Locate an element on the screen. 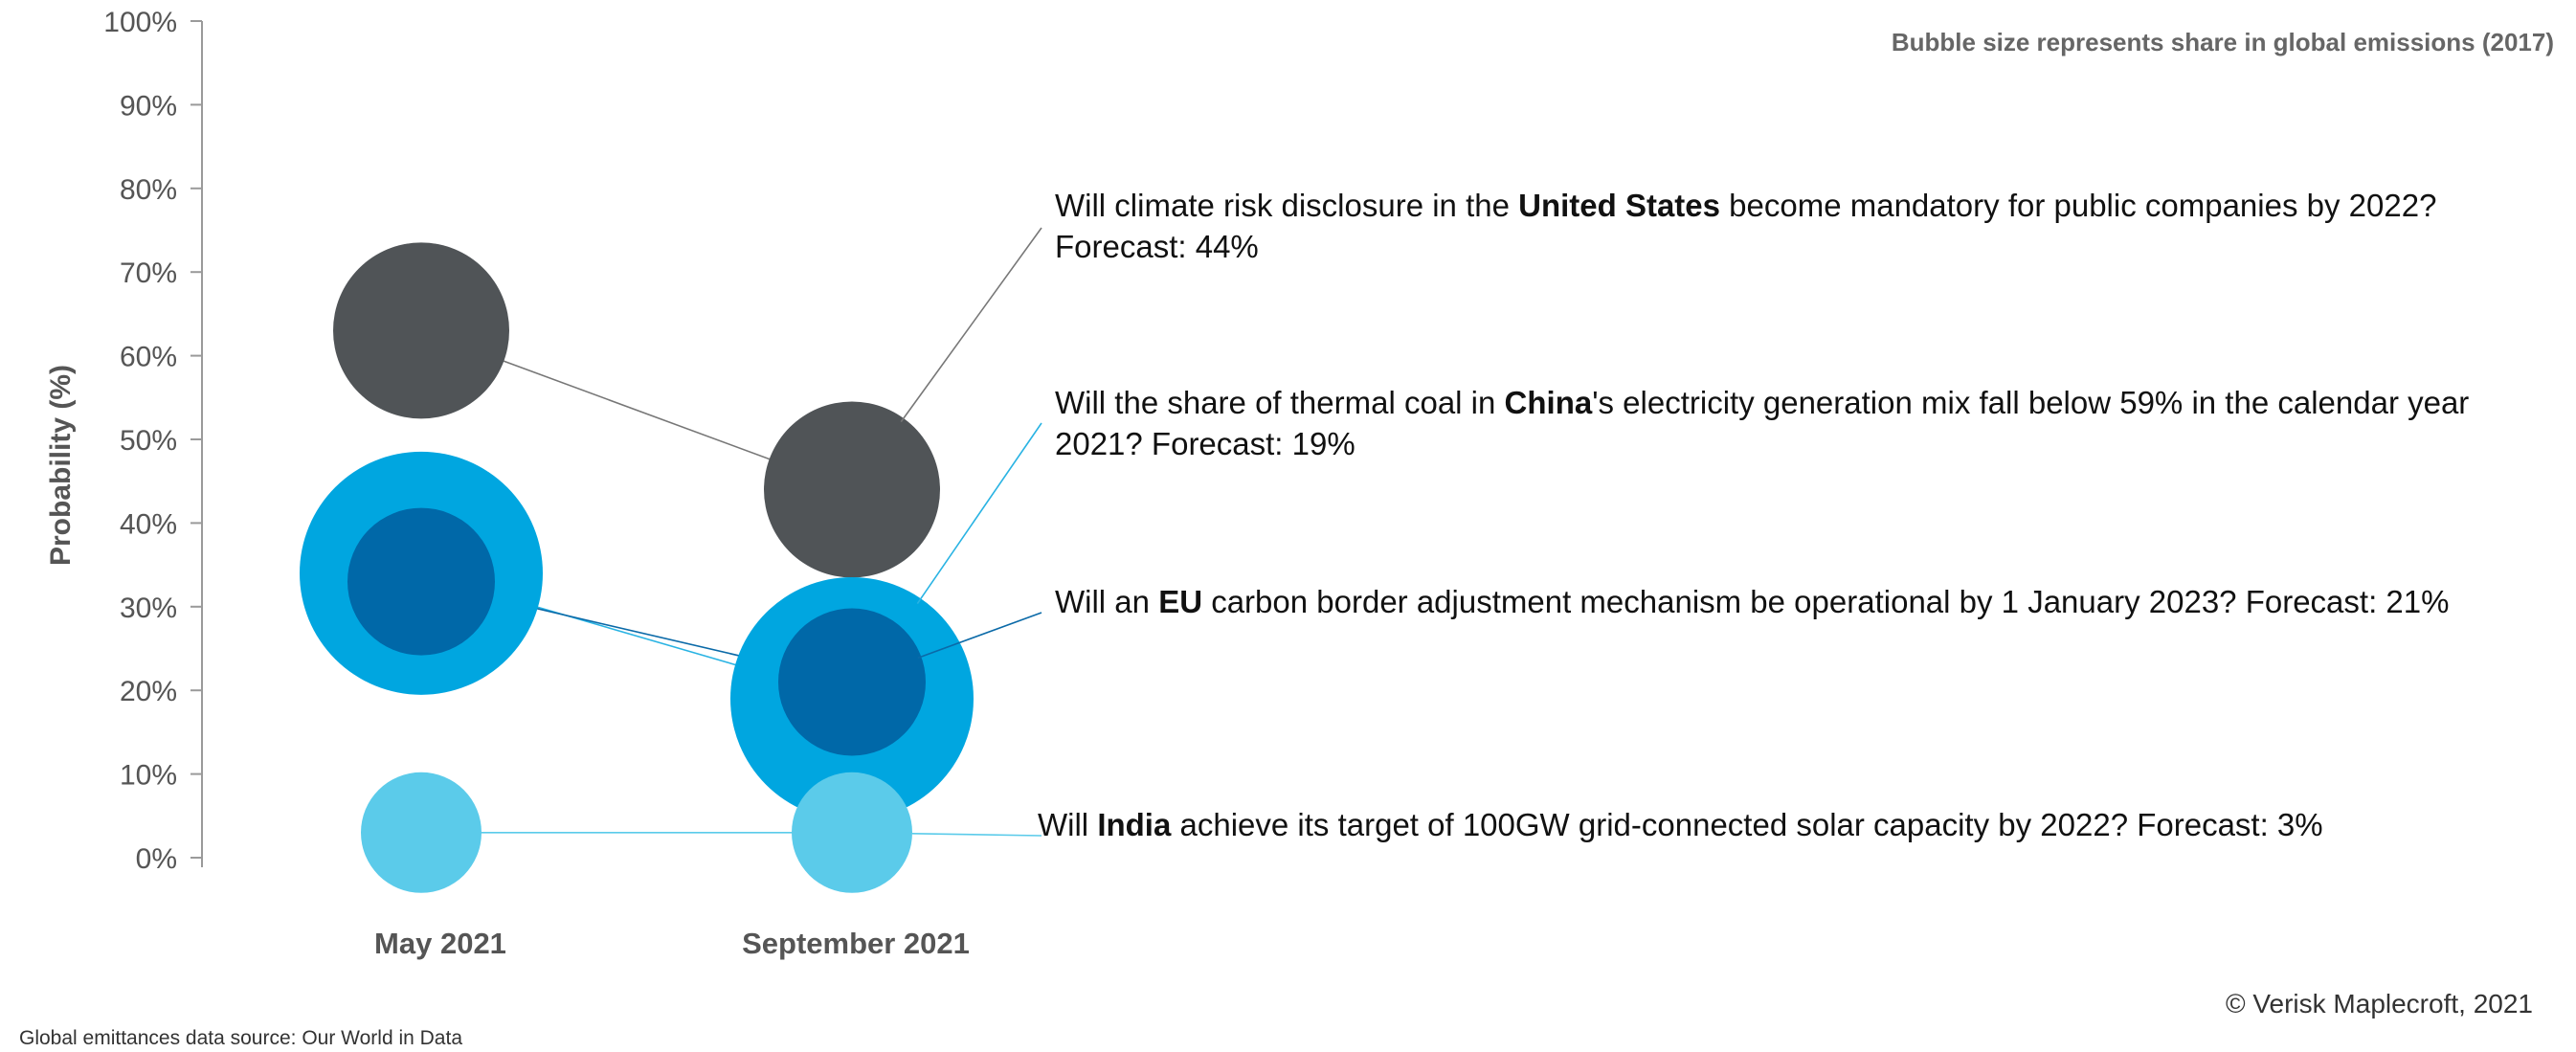 The width and height of the screenshot is (2576, 1052). annotation-segment: Forecast: 44% is located at coordinates (1157, 246).